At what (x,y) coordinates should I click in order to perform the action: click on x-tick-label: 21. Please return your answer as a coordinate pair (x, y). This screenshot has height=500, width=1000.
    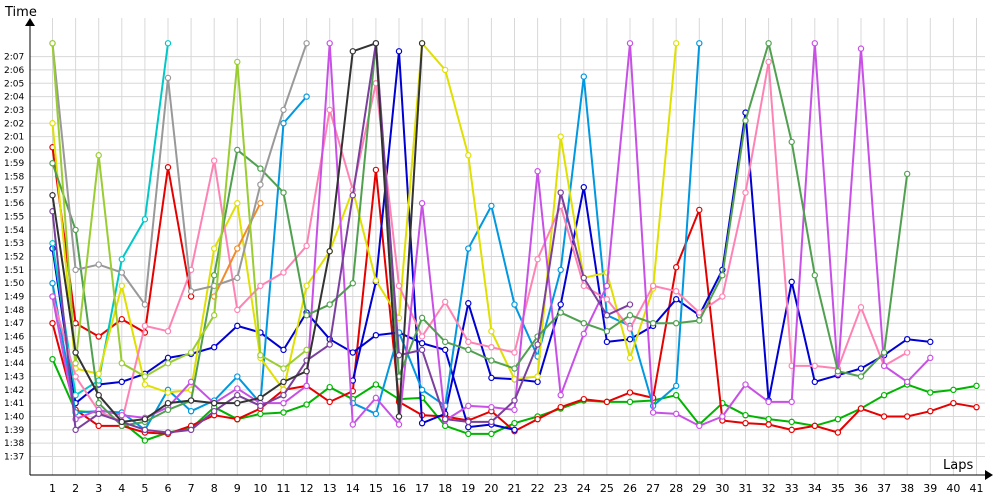
    Looking at the image, I should click on (515, 488).